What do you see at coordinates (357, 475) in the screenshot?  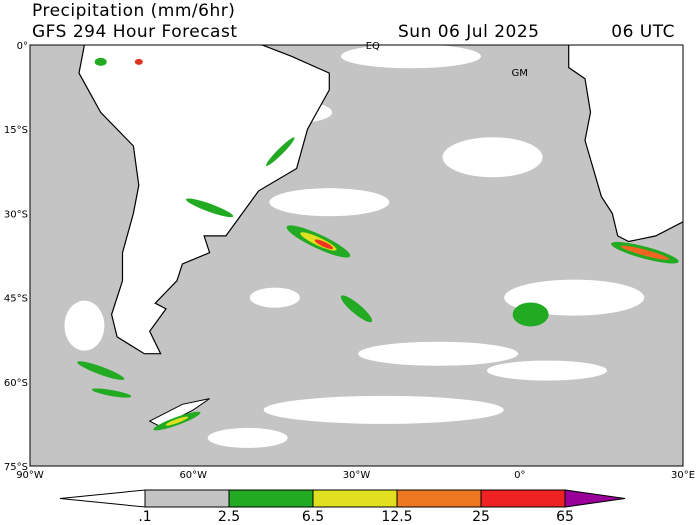 I see `lon-label: 30°W` at bounding box center [357, 475].